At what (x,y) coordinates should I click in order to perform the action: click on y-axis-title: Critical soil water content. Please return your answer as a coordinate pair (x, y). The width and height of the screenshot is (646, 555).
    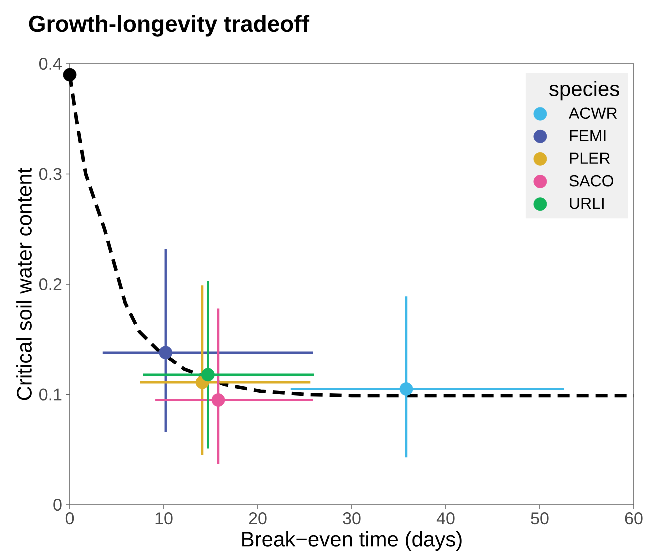
    Looking at the image, I should click on (24, 284).